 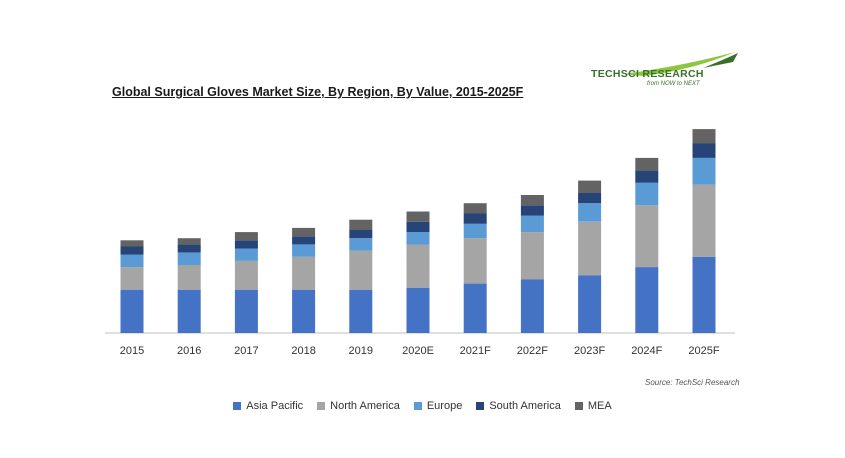 I want to click on bar-europe-2018, so click(x=304, y=250).